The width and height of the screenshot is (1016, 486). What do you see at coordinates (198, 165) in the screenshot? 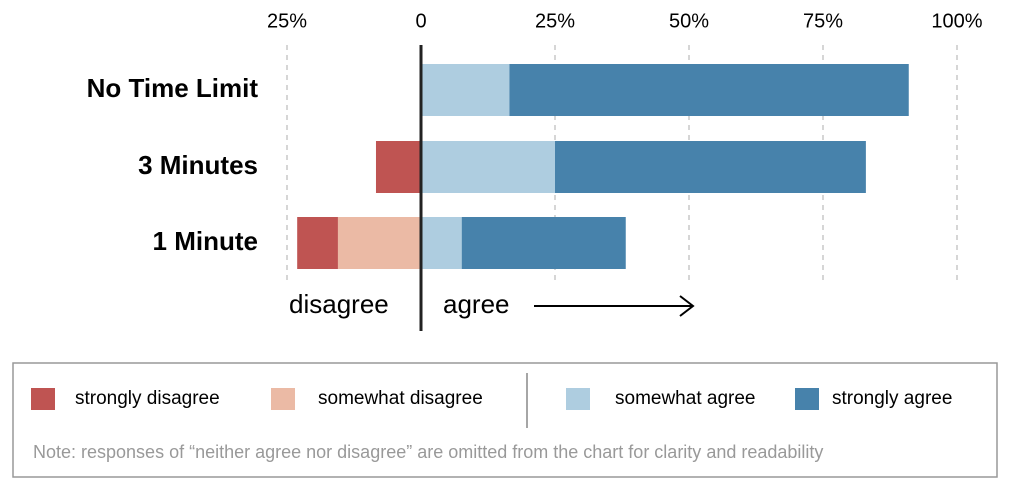
I see `category-label: 3 Minutes` at bounding box center [198, 165].